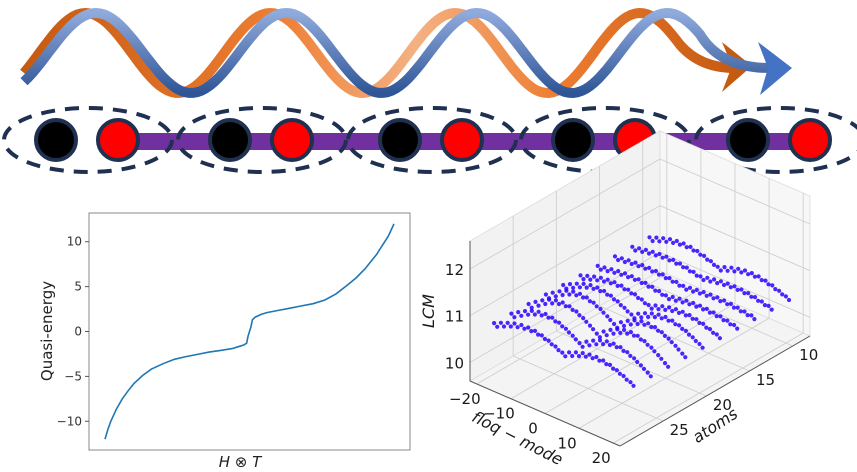  What do you see at coordinates (573, 140) in the screenshot?
I see `atom-black` at bounding box center [573, 140].